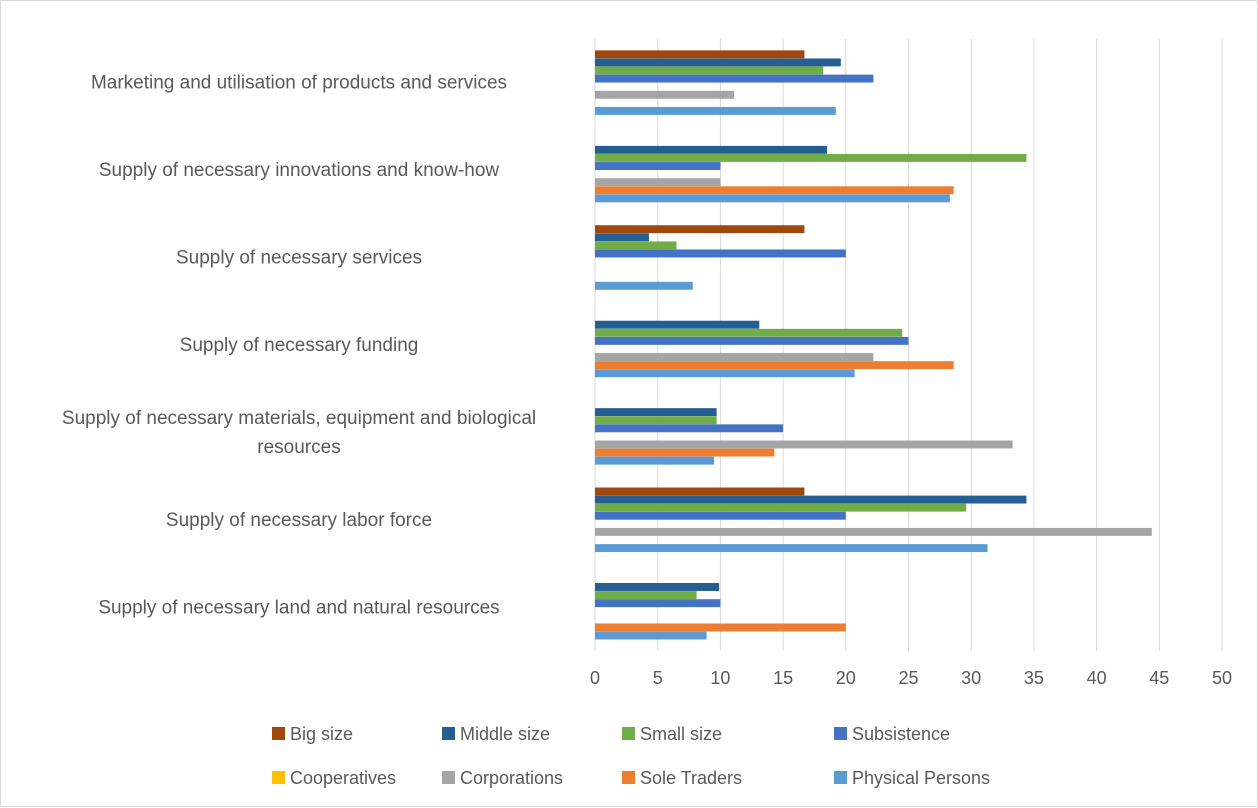  What do you see at coordinates (1159, 678) in the screenshot?
I see `x-tick-label: 45` at bounding box center [1159, 678].